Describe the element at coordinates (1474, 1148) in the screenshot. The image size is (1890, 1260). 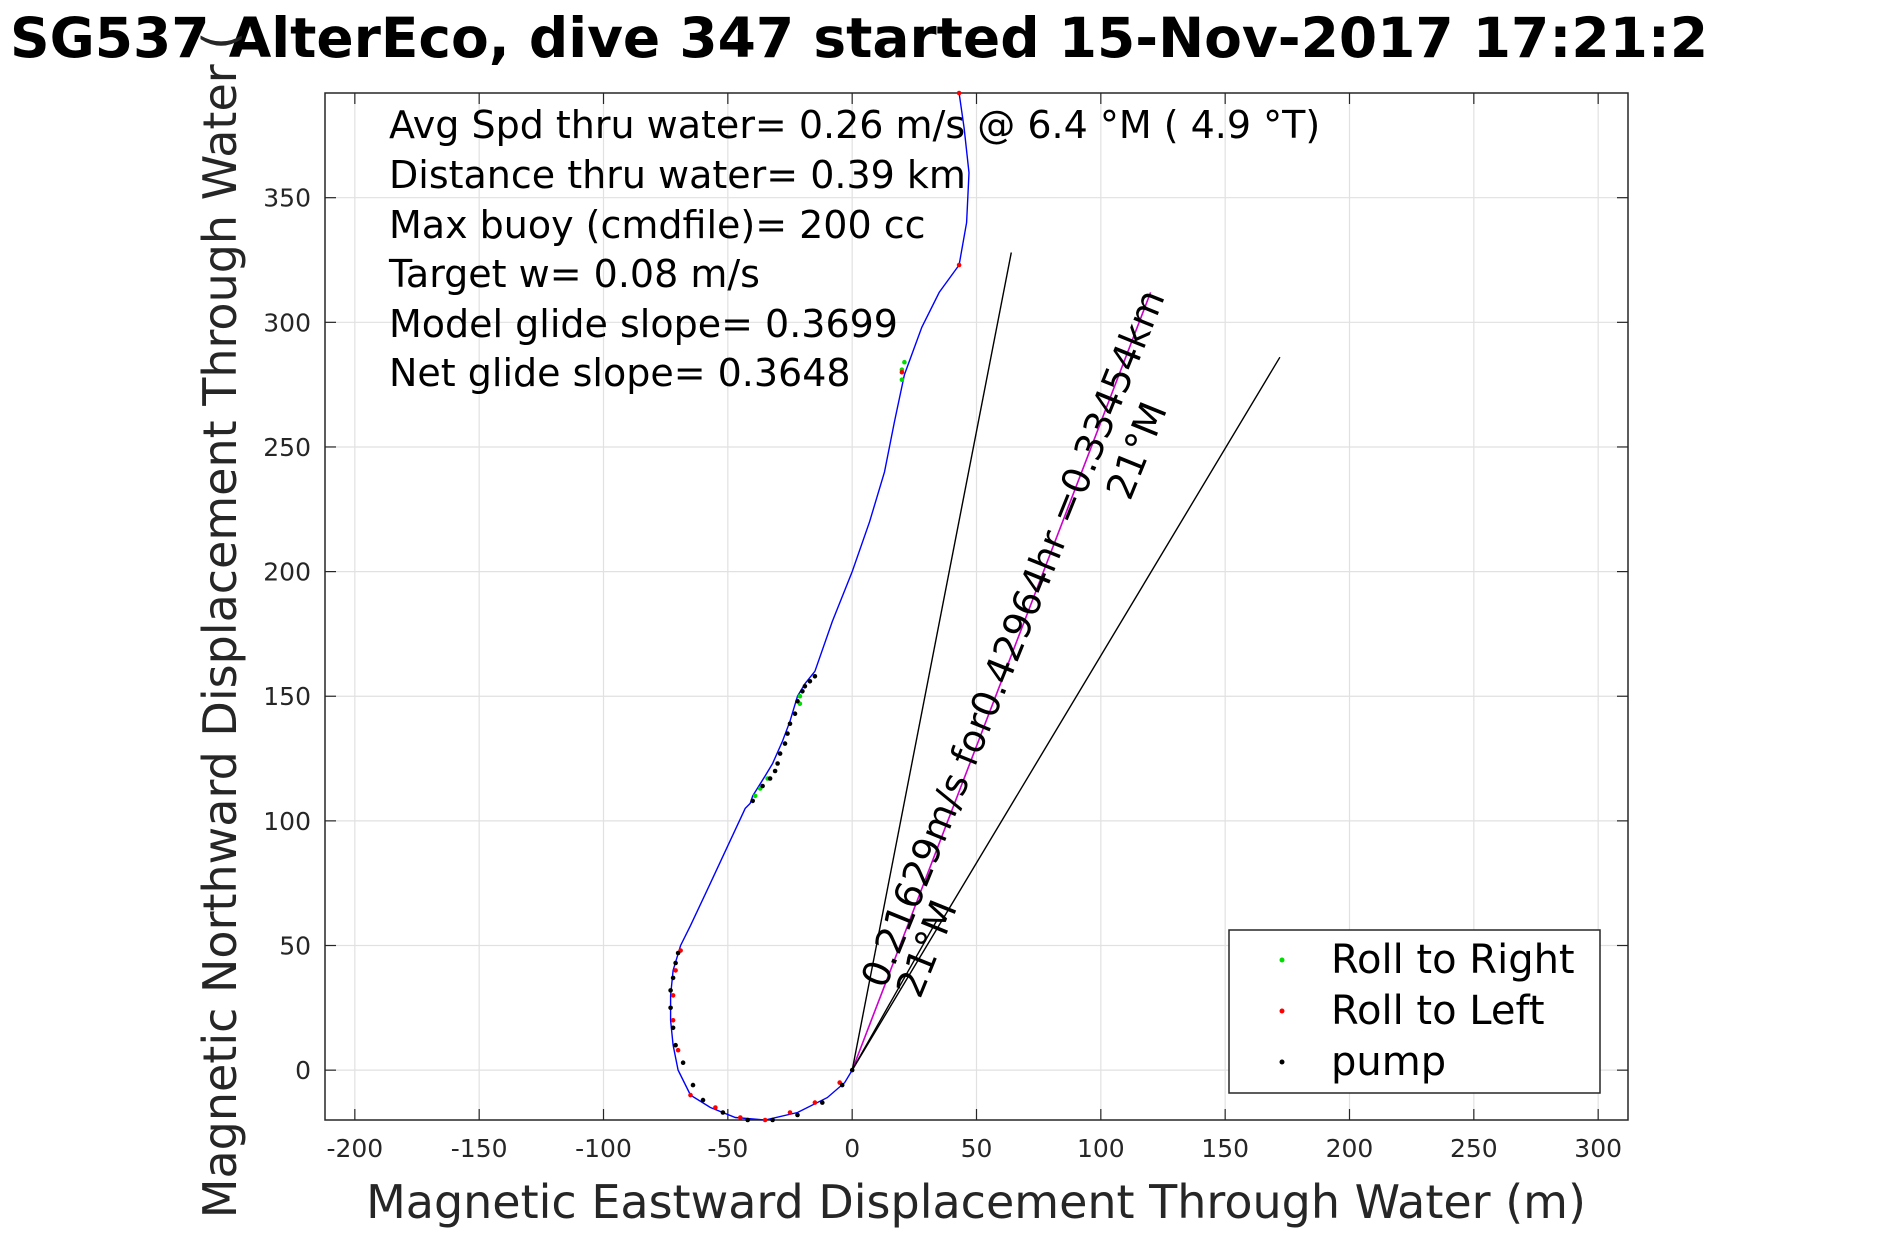
I see `x-tick-label: 250` at that location.